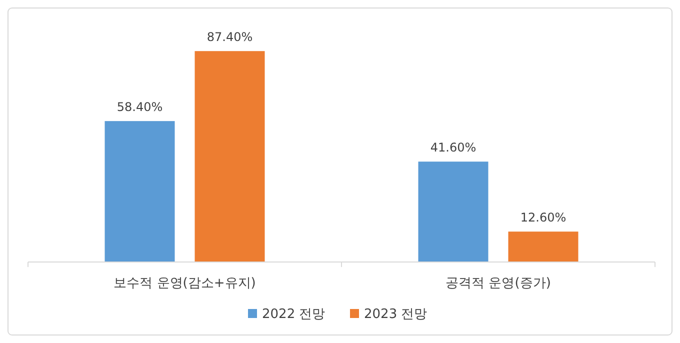  I want to click on data-label: 58.40%, so click(139, 107).